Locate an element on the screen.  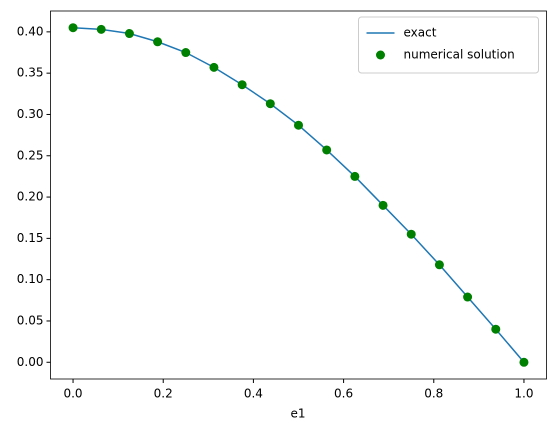
y-tick-label: 0.20 is located at coordinates (30, 197).